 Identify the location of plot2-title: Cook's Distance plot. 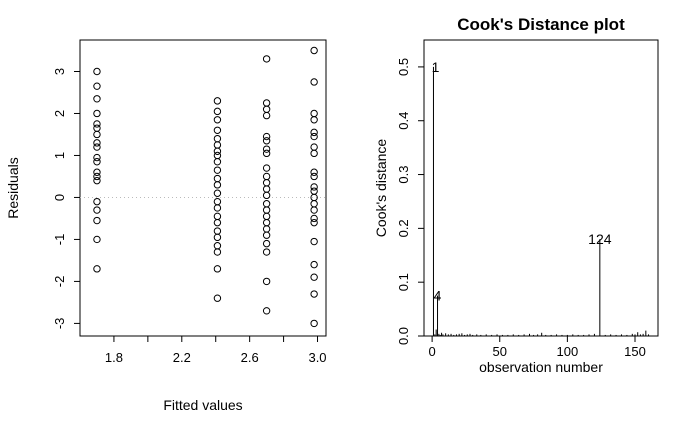
(541, 24).